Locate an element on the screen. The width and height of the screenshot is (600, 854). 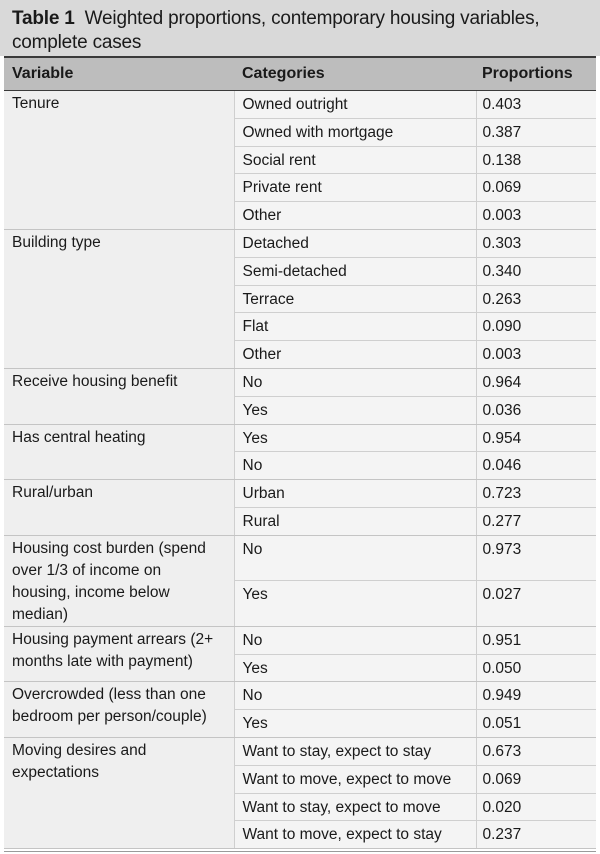
table-bottom-rule is located at coordinates (300, 851).